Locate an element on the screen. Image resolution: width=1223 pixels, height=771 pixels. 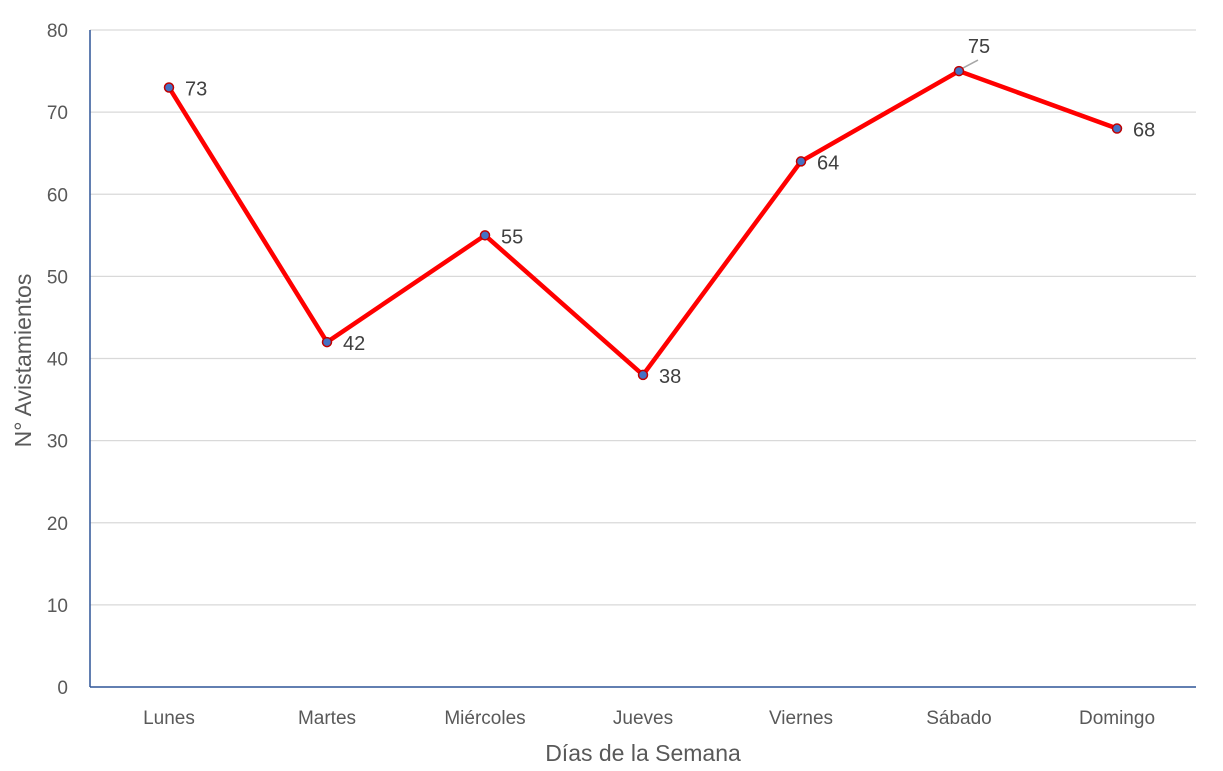
y-tick-label: 20 is located at coordinates (57, 524).